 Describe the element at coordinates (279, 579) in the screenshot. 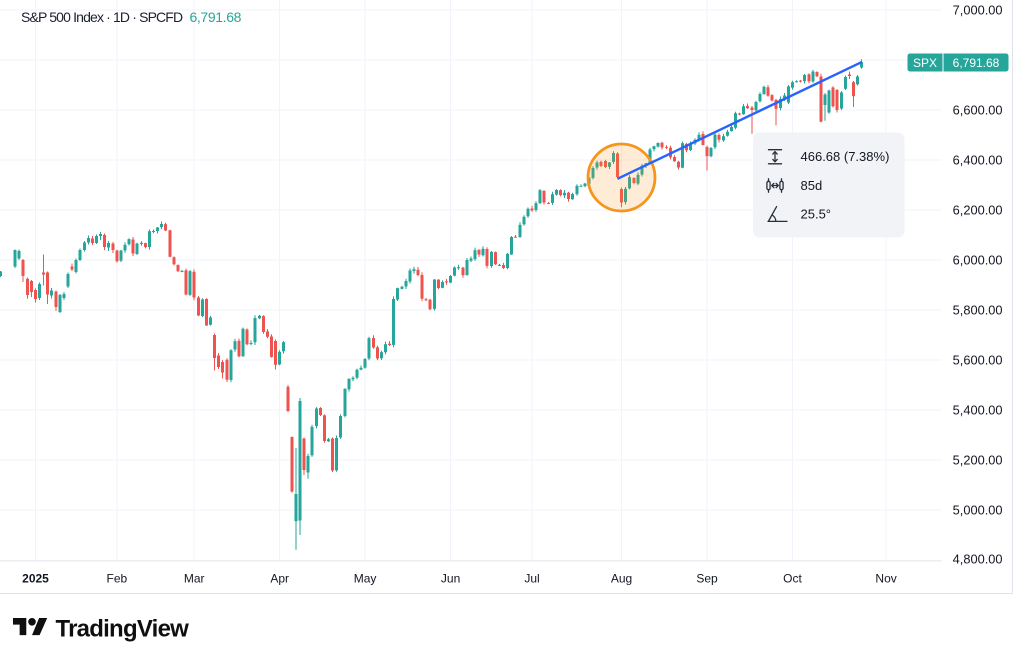

I see `svg-text: Apr` at that location.